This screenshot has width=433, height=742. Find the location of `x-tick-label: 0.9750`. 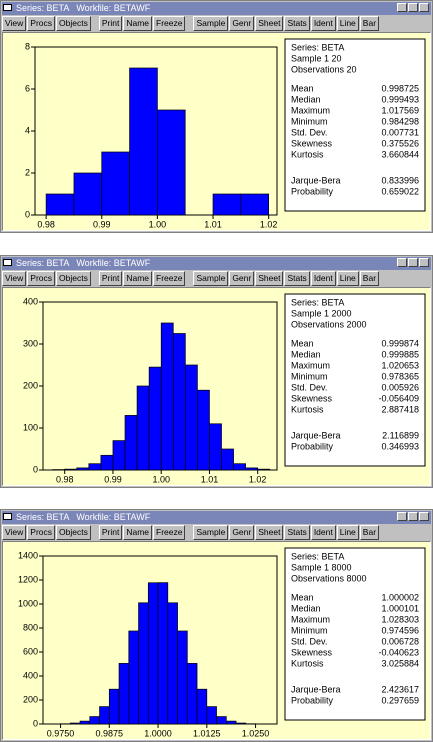

x-tick-label: 0.9750 is located at coordinates (61, 733).